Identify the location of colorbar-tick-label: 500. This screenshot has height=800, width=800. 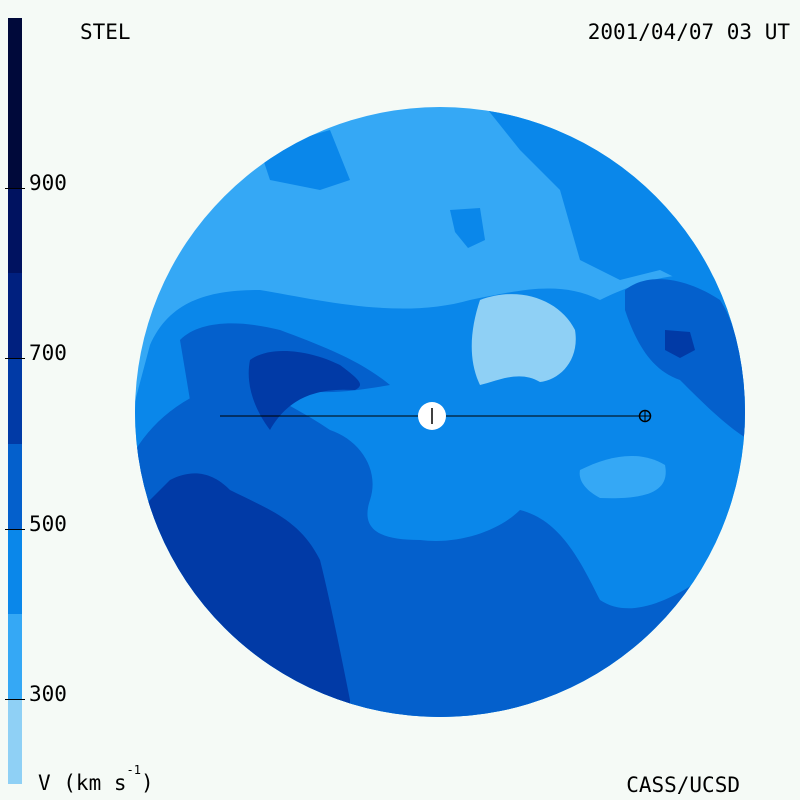
(48, 523).